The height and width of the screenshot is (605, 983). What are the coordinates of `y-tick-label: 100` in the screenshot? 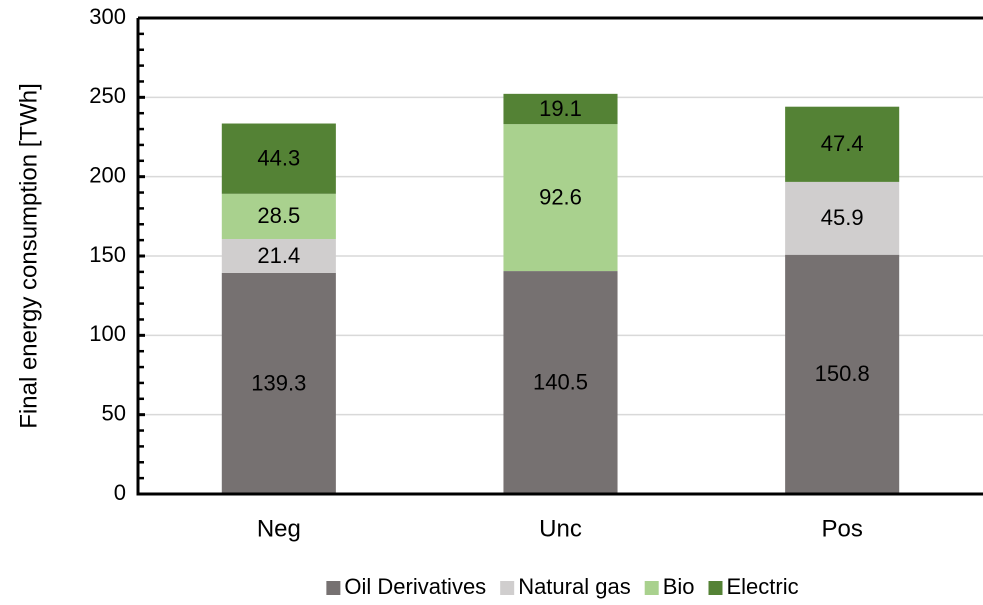 It's located at (107, 333).